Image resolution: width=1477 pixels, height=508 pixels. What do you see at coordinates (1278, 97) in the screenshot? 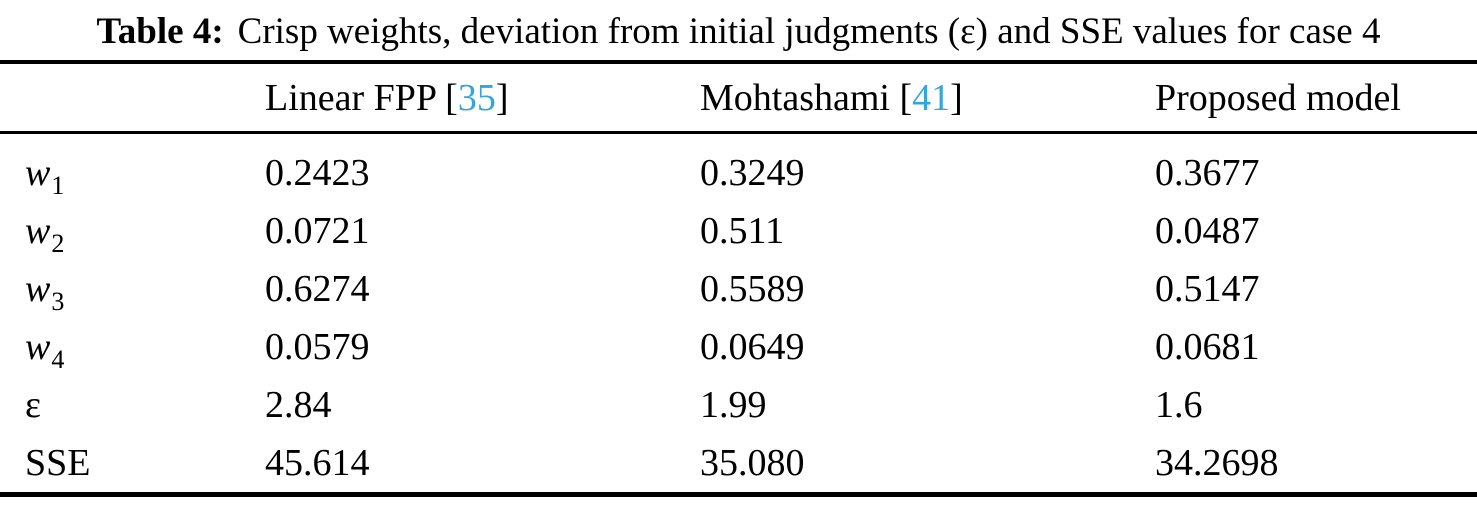
I see `header-label: Proposed model` at bounding box center [1278, 97].